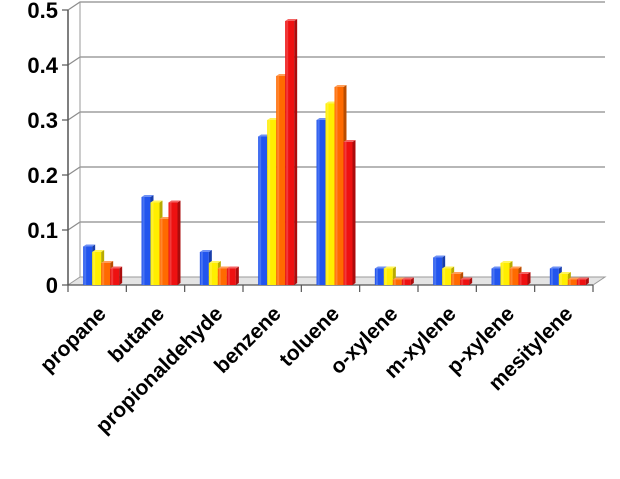 This screenshot has height=479, width=620. Describe the element at coordinates (42, 120) in the screenshot. I see `y-tick-label: 0.3` at that location.